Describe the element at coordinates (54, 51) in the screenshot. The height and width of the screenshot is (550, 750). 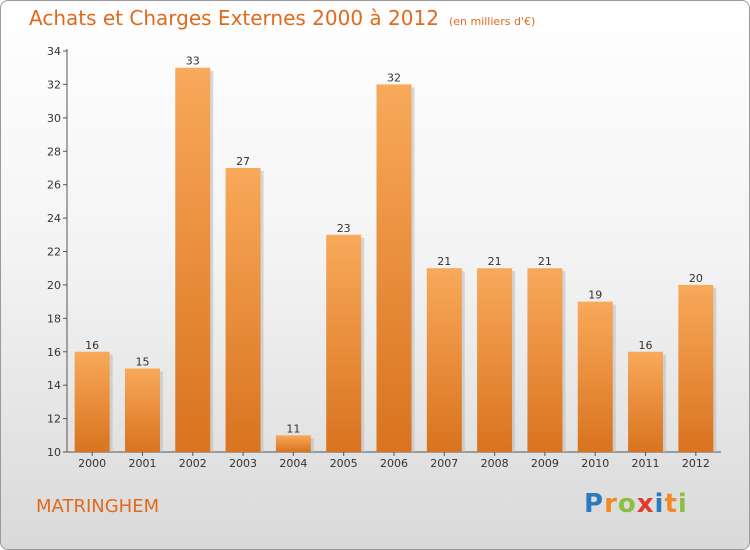
I see `y-tick-label: 34` at that location.